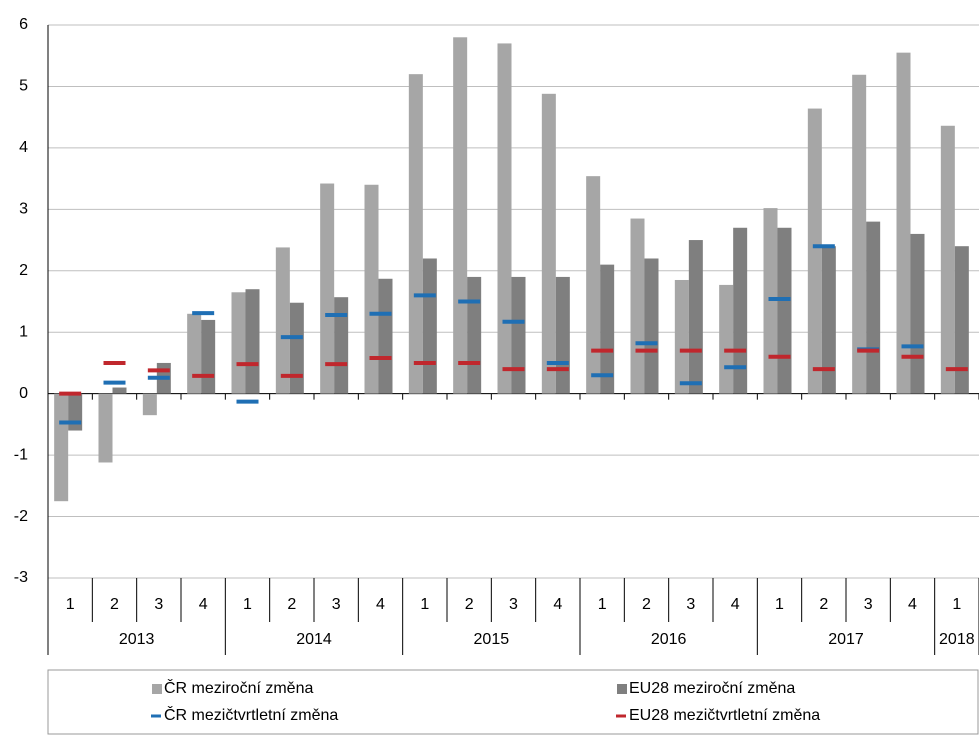  I want to click on y-tick-label: -2, so click(21, 516).